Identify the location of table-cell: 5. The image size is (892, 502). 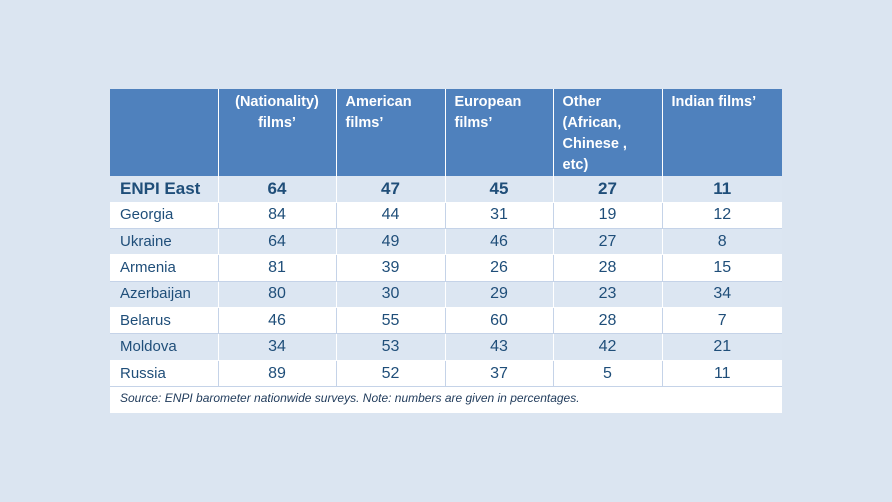
(608, 374).